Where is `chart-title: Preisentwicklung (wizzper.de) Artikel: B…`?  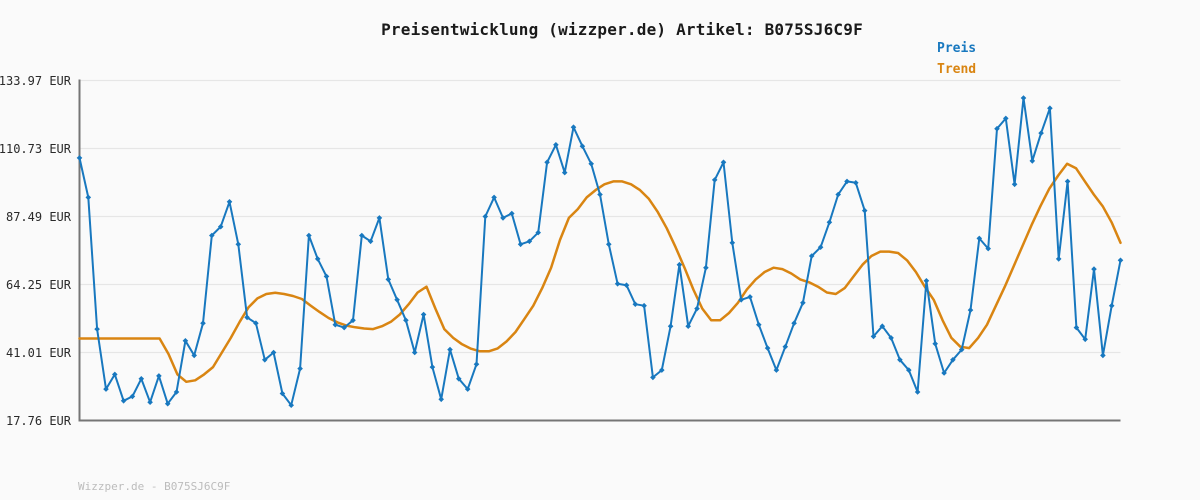
chart-title: Preisentwicklung (wizzper.de) Artikel: B… is located at coordinates (622, 29).